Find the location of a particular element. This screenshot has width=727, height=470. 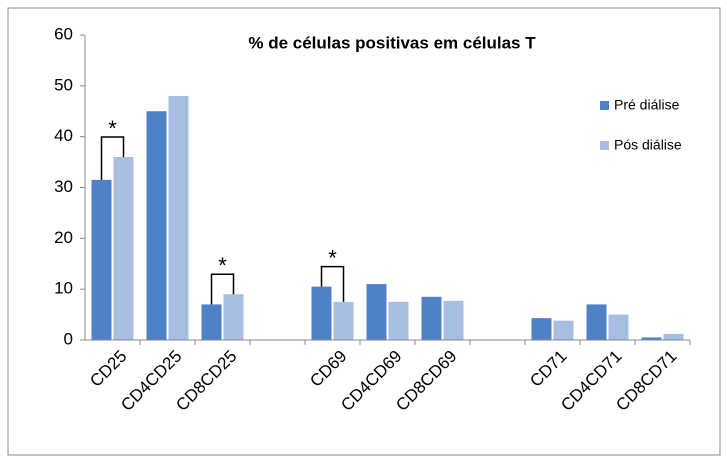

x-tick-label: CD69 is located at coordinates (328, 369).